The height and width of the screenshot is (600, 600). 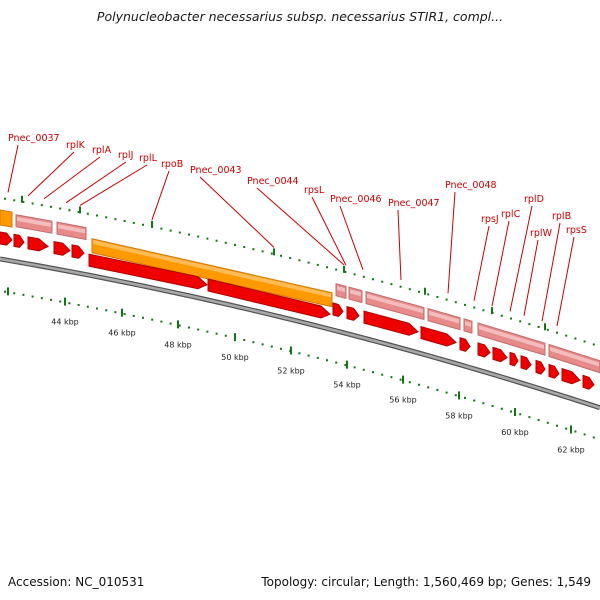 What do you see at coordinates (235, 357) in the screenshot?
I see `scale-label: 50 kbp` at bounding box center [235, 357].